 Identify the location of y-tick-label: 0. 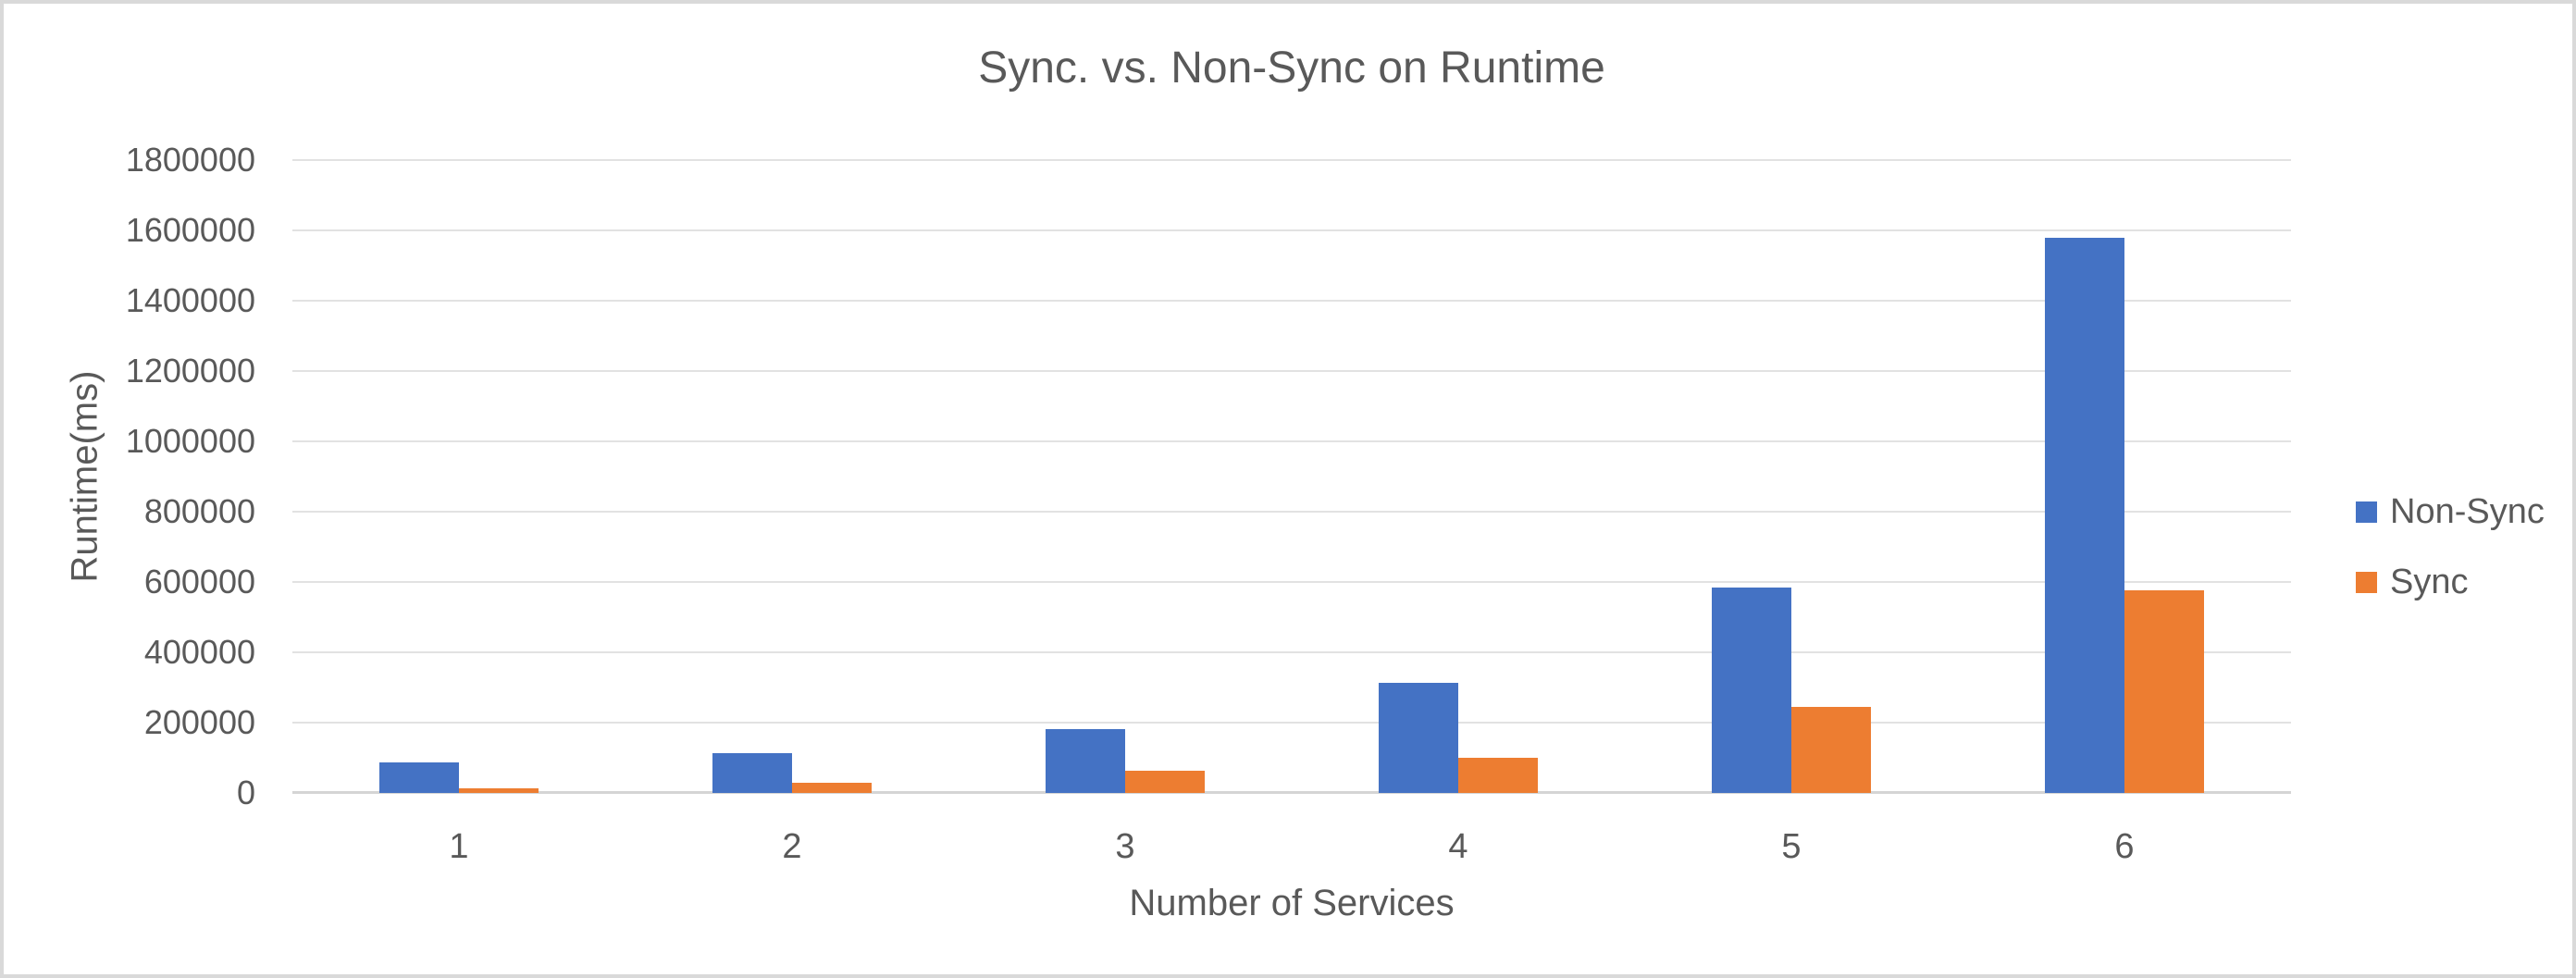
(246, 792).